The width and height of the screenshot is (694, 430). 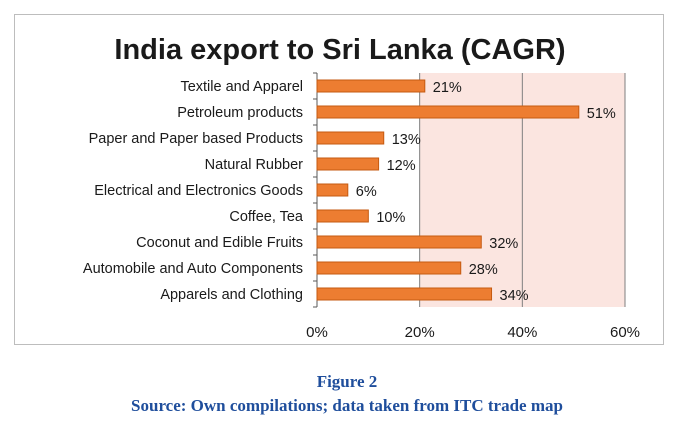 I want to click on chart-title: India export to Sri Lanka (CAGR), so click(x=339, y=50).